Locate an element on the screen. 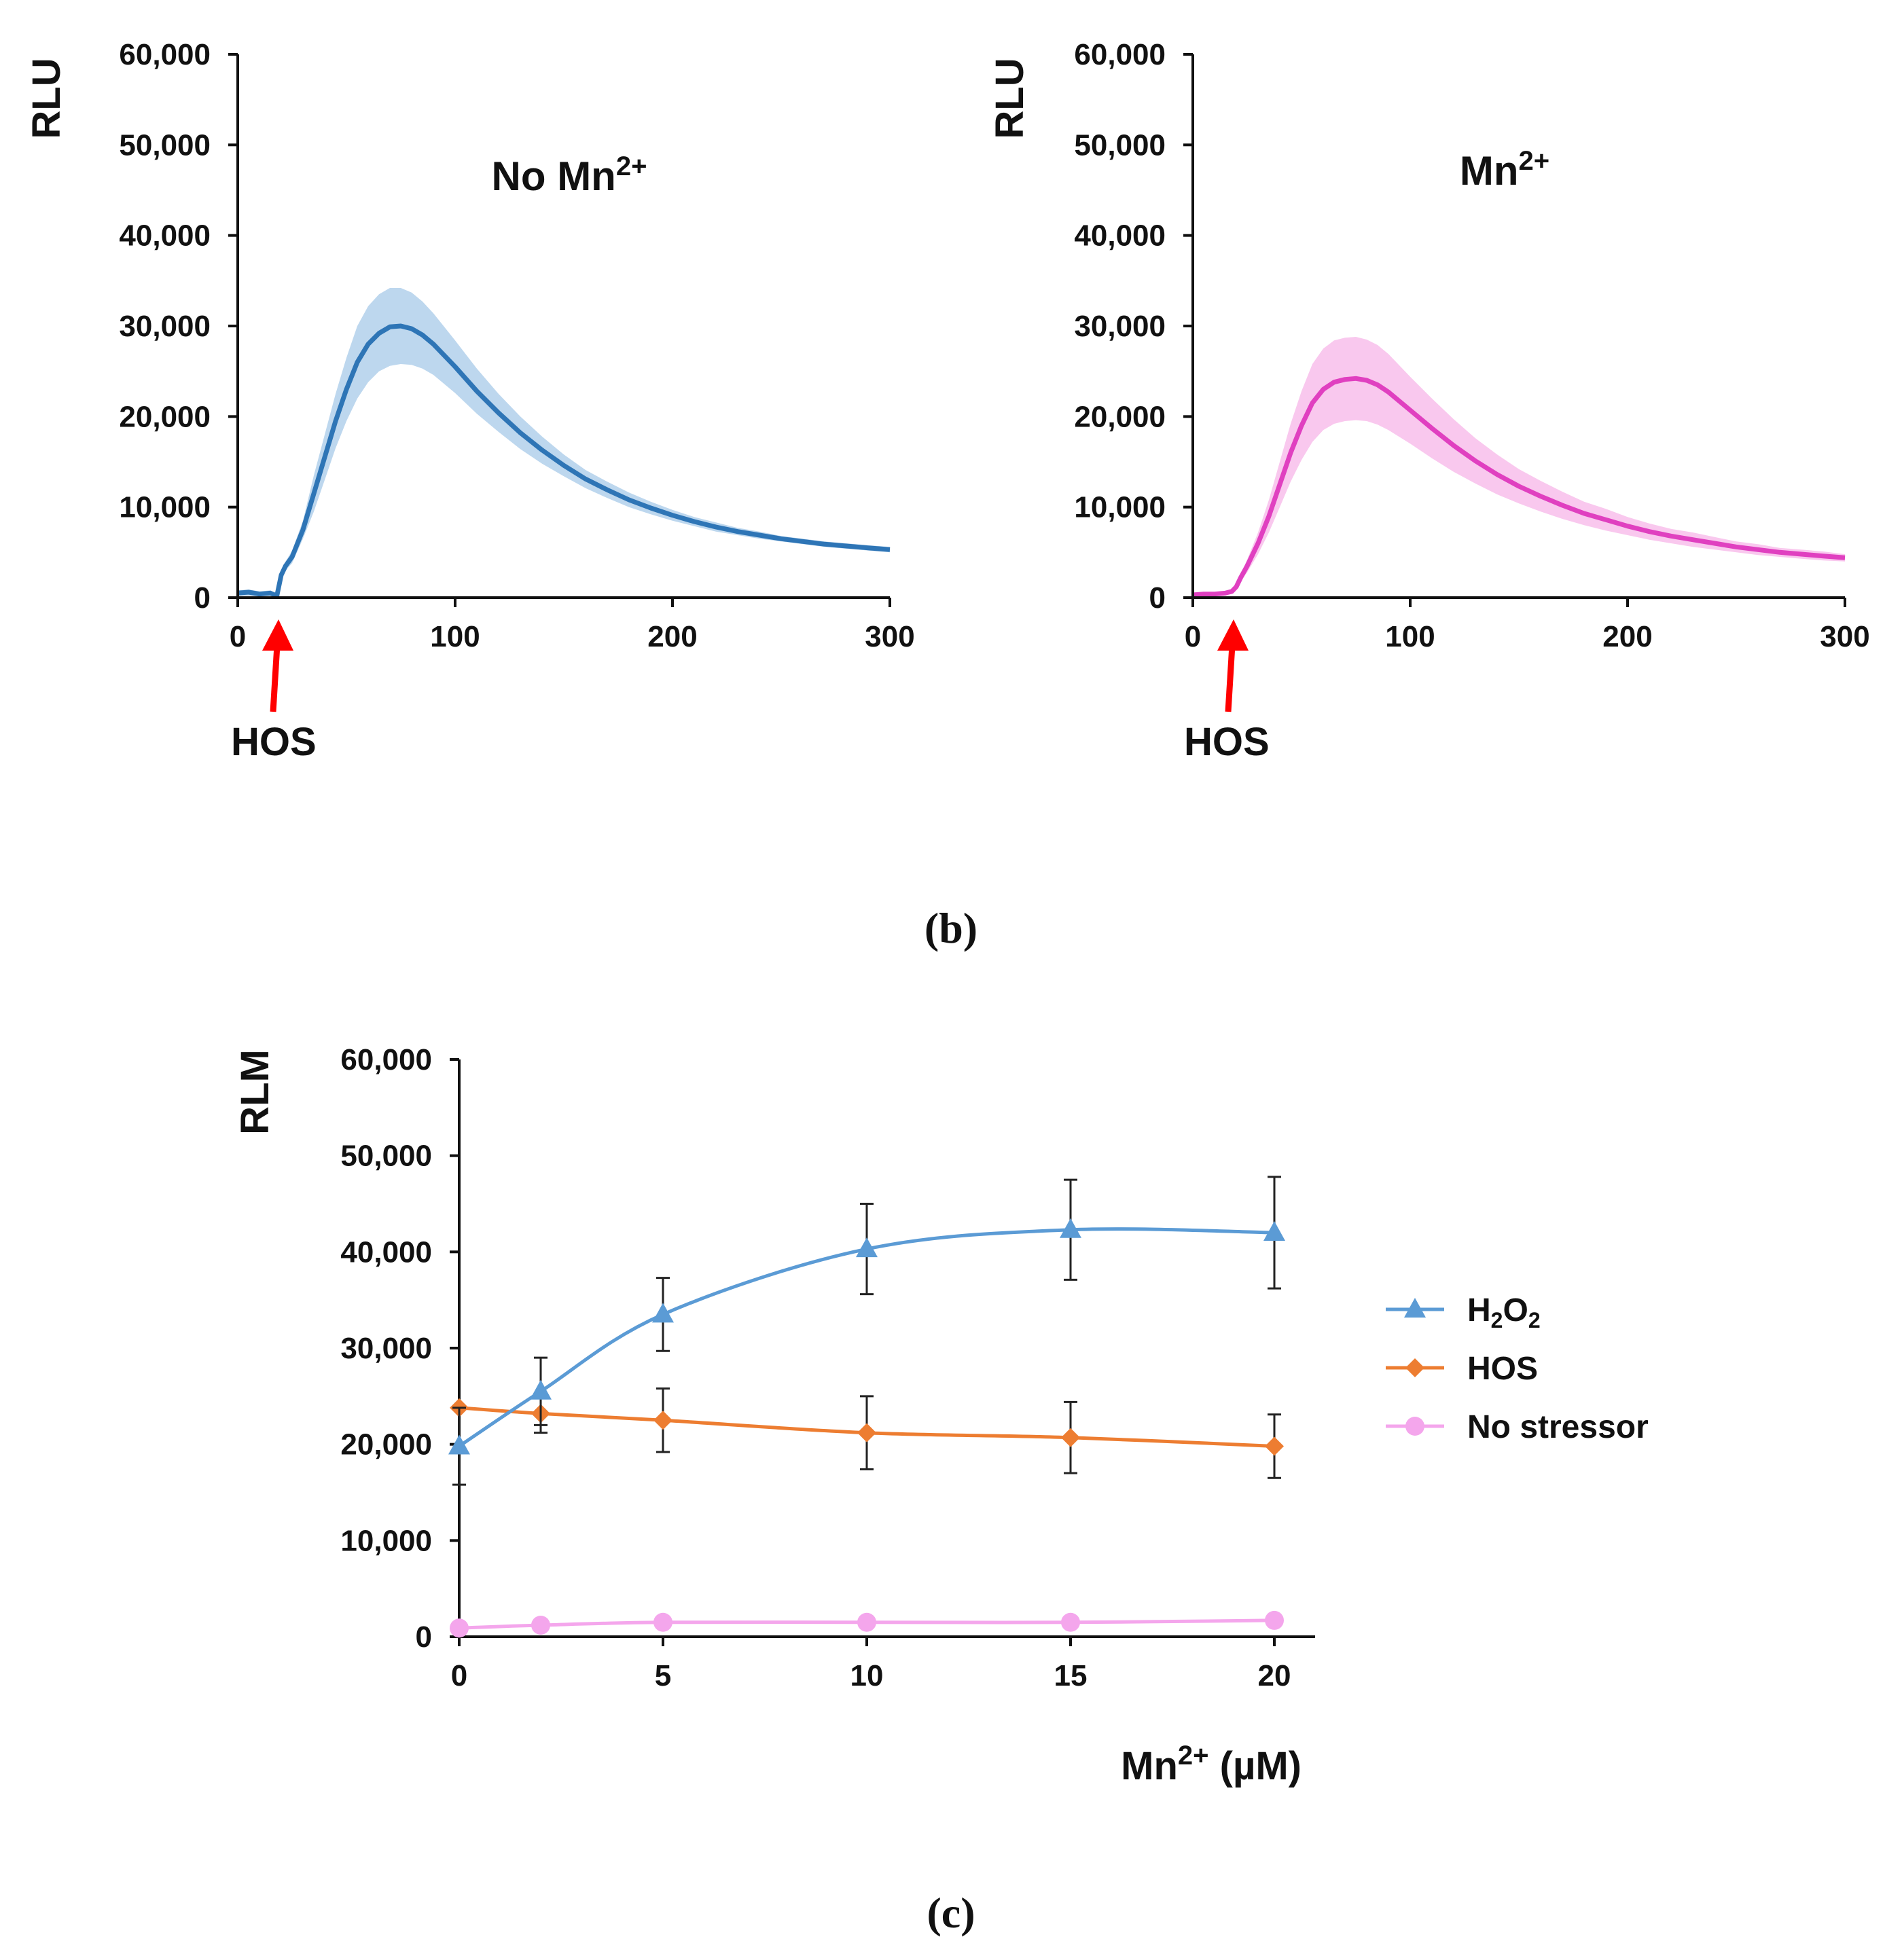 The height and width of the screenshot is (1960, 1902). series-diamond is located at coordinates (867, 1433).